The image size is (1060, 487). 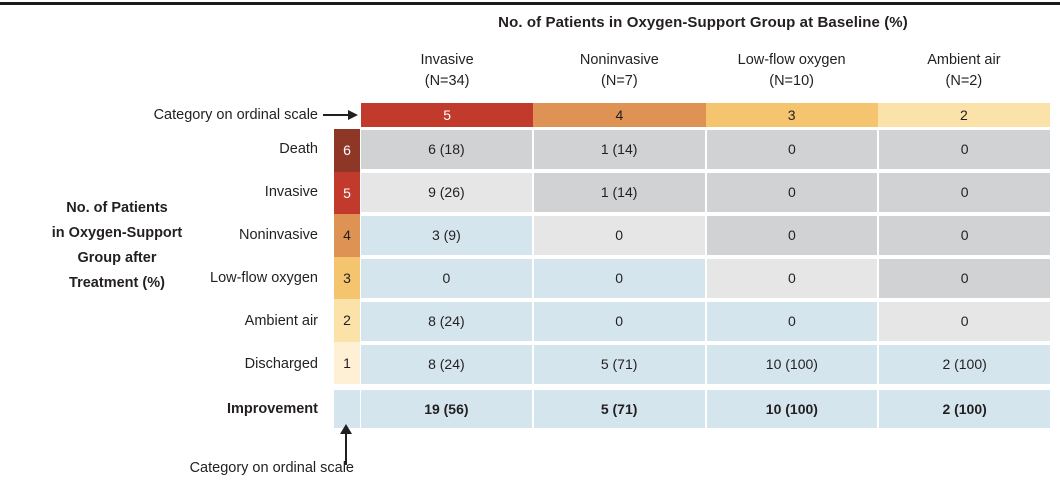 What do you see at coordinates (347, 192) in the screenshot?
I see `ordinal-badge: 5` at bounding box center [347, 192].